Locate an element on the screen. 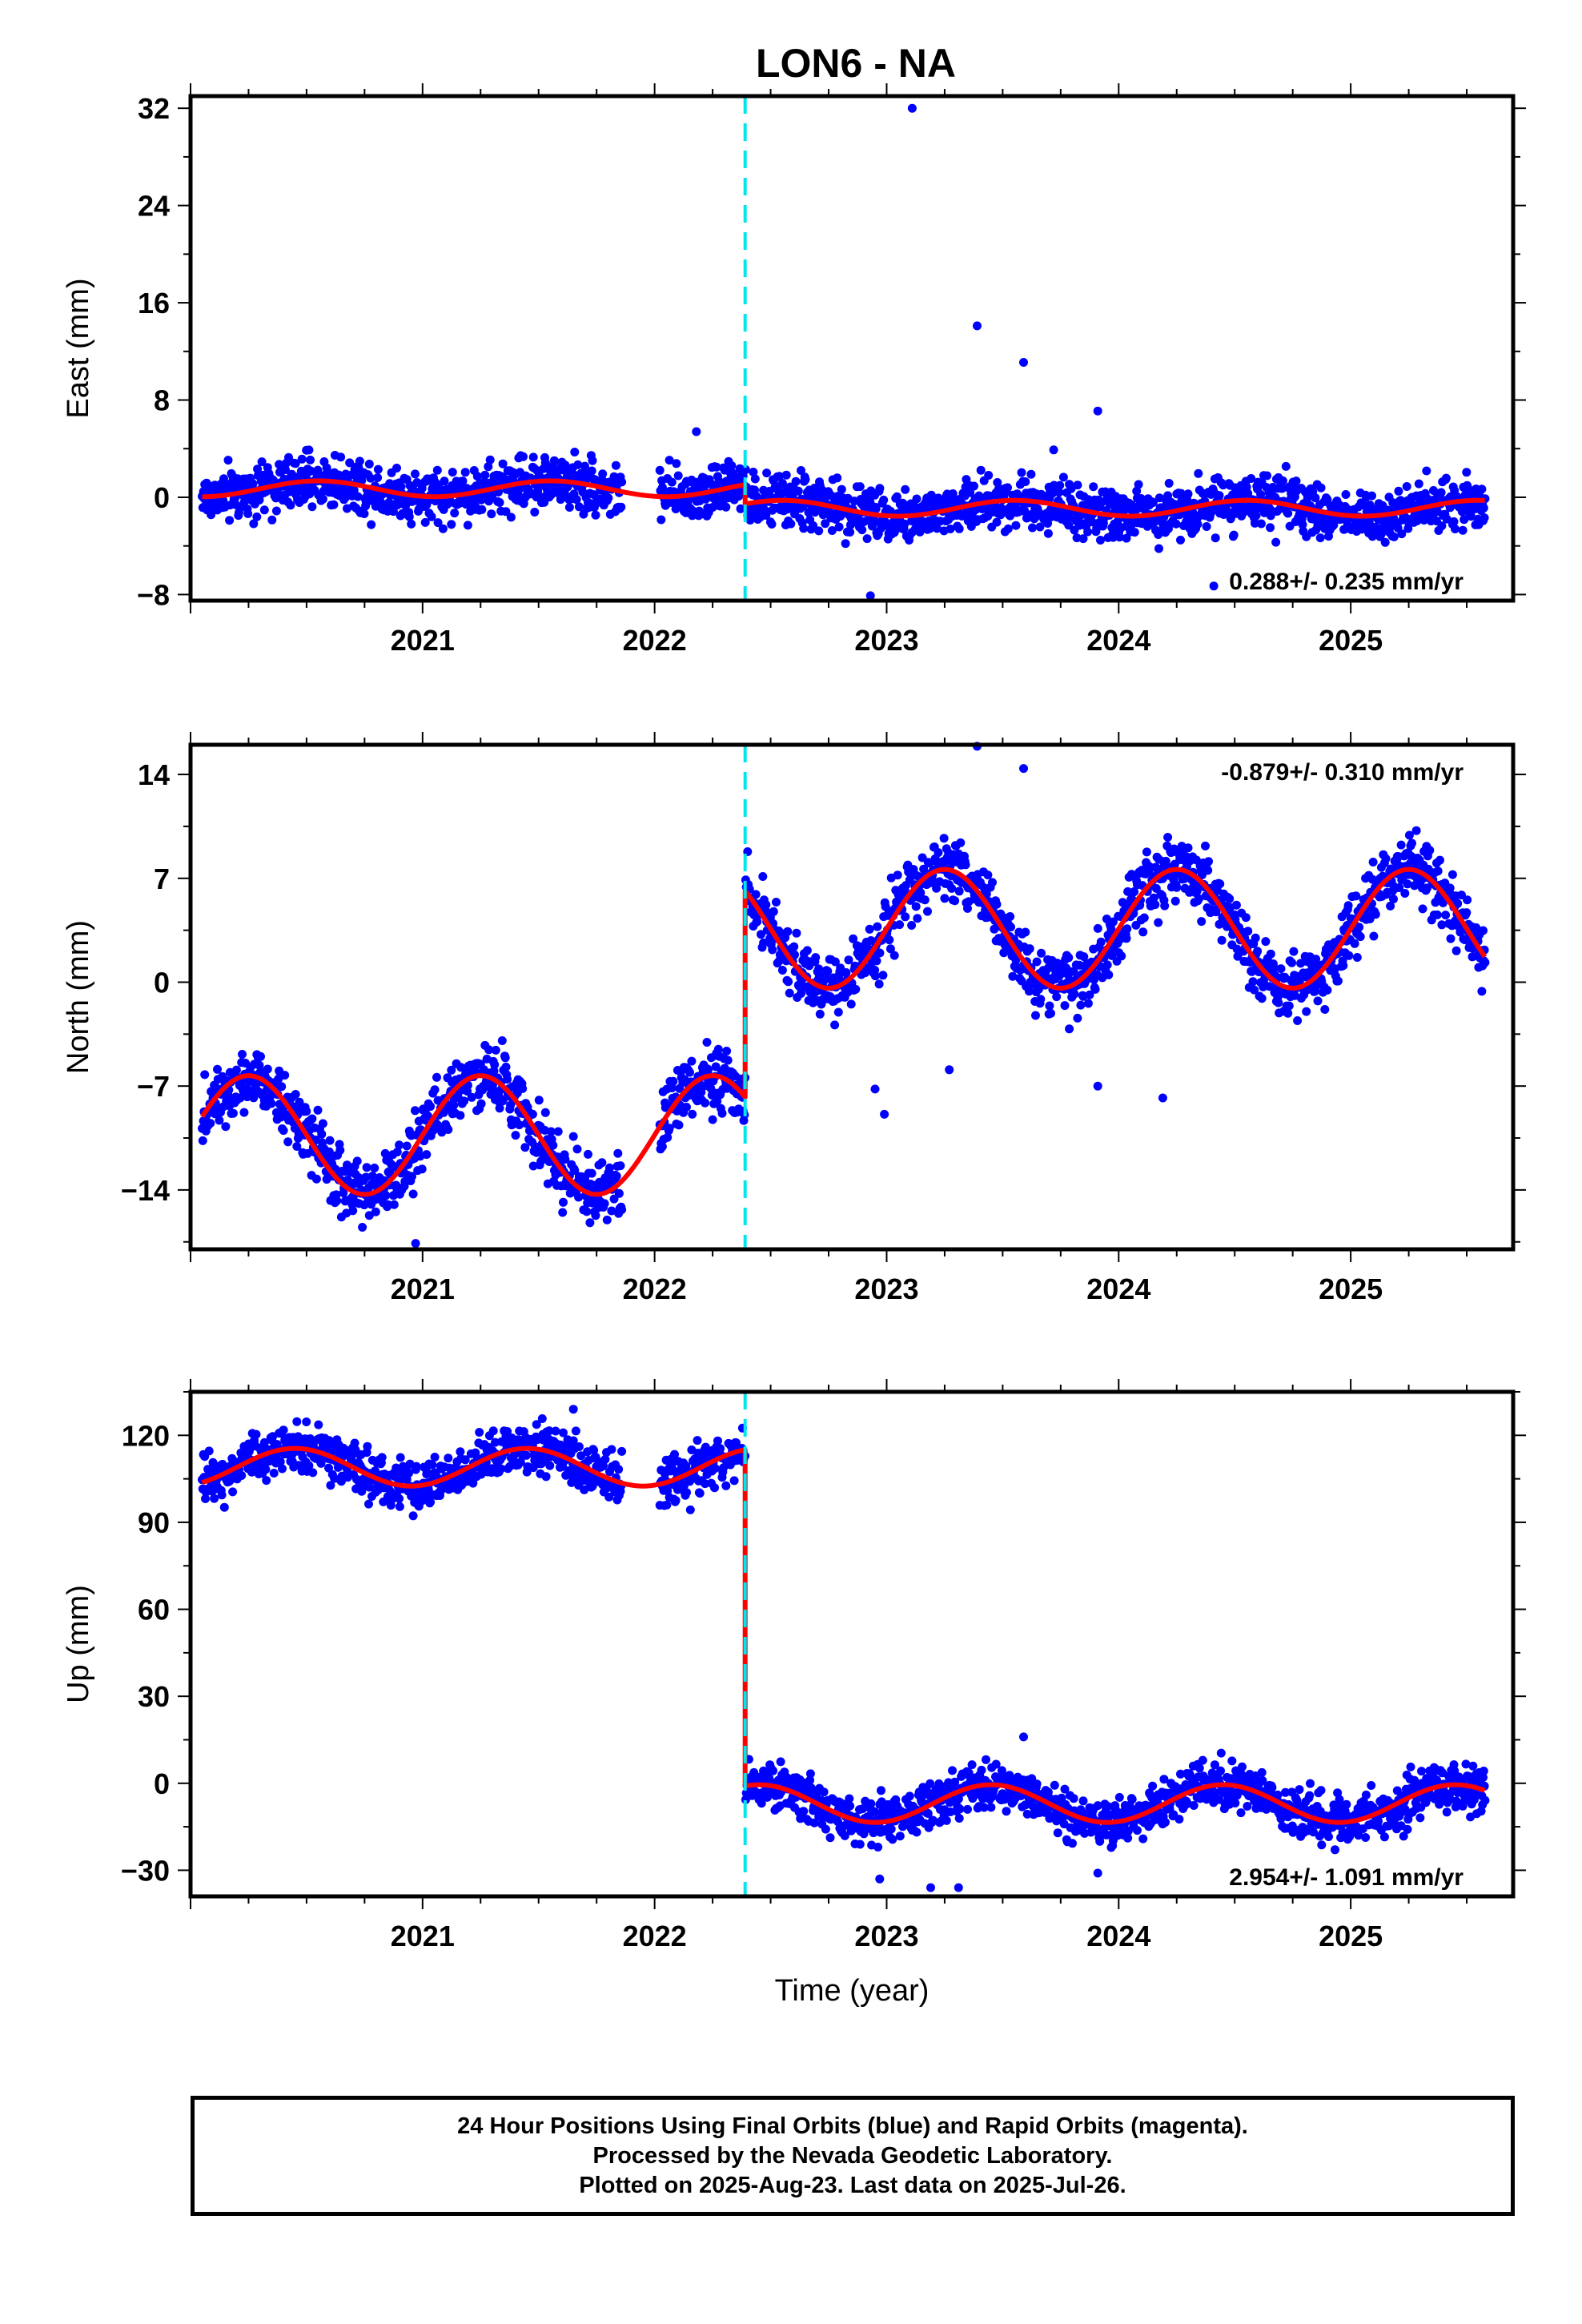 The height and width of the screenshot is (2324, 1582). north-model-curve is located at coordinates (844, 1031).